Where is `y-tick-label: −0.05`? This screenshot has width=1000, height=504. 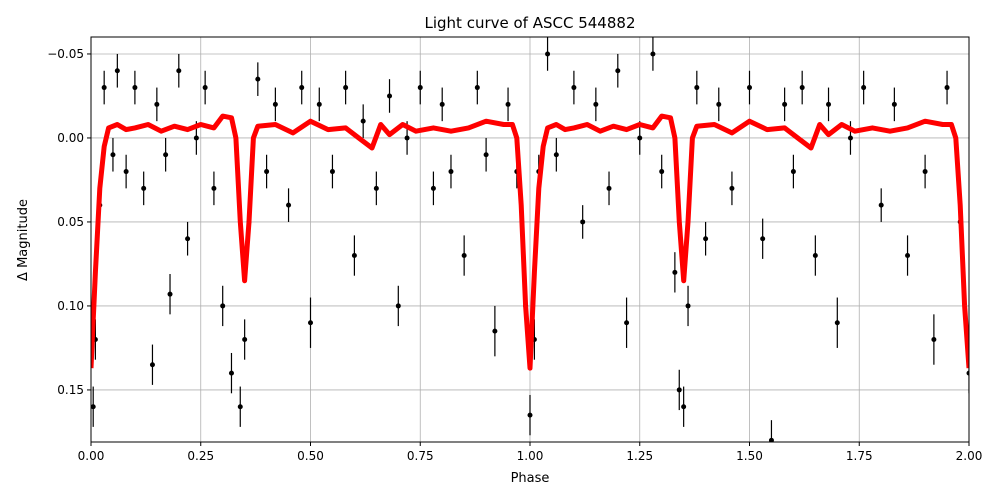 y-tick-label: −0.05 is located at coordinates (65, 54).